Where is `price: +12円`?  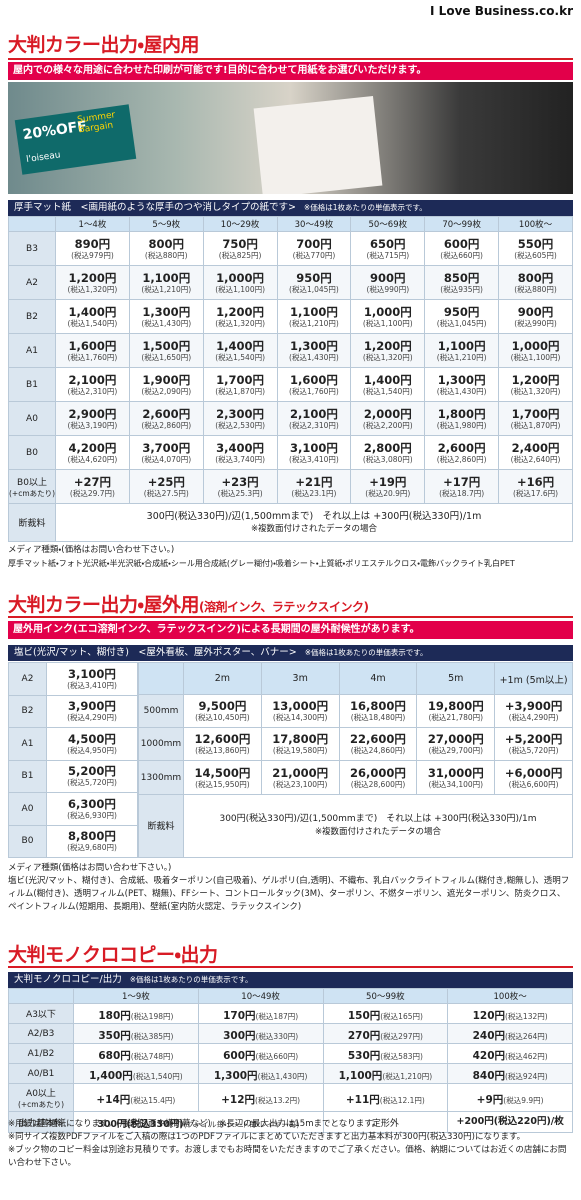 price: +12円 is located at coordinates (238, 1100).